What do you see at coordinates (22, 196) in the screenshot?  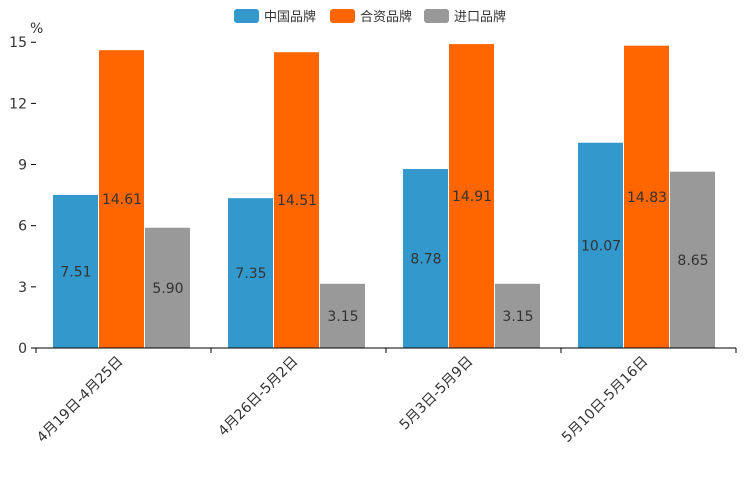 I see `y-axis-ticks: 0 3 6 9 12 15` at bounding box center [22, 196].